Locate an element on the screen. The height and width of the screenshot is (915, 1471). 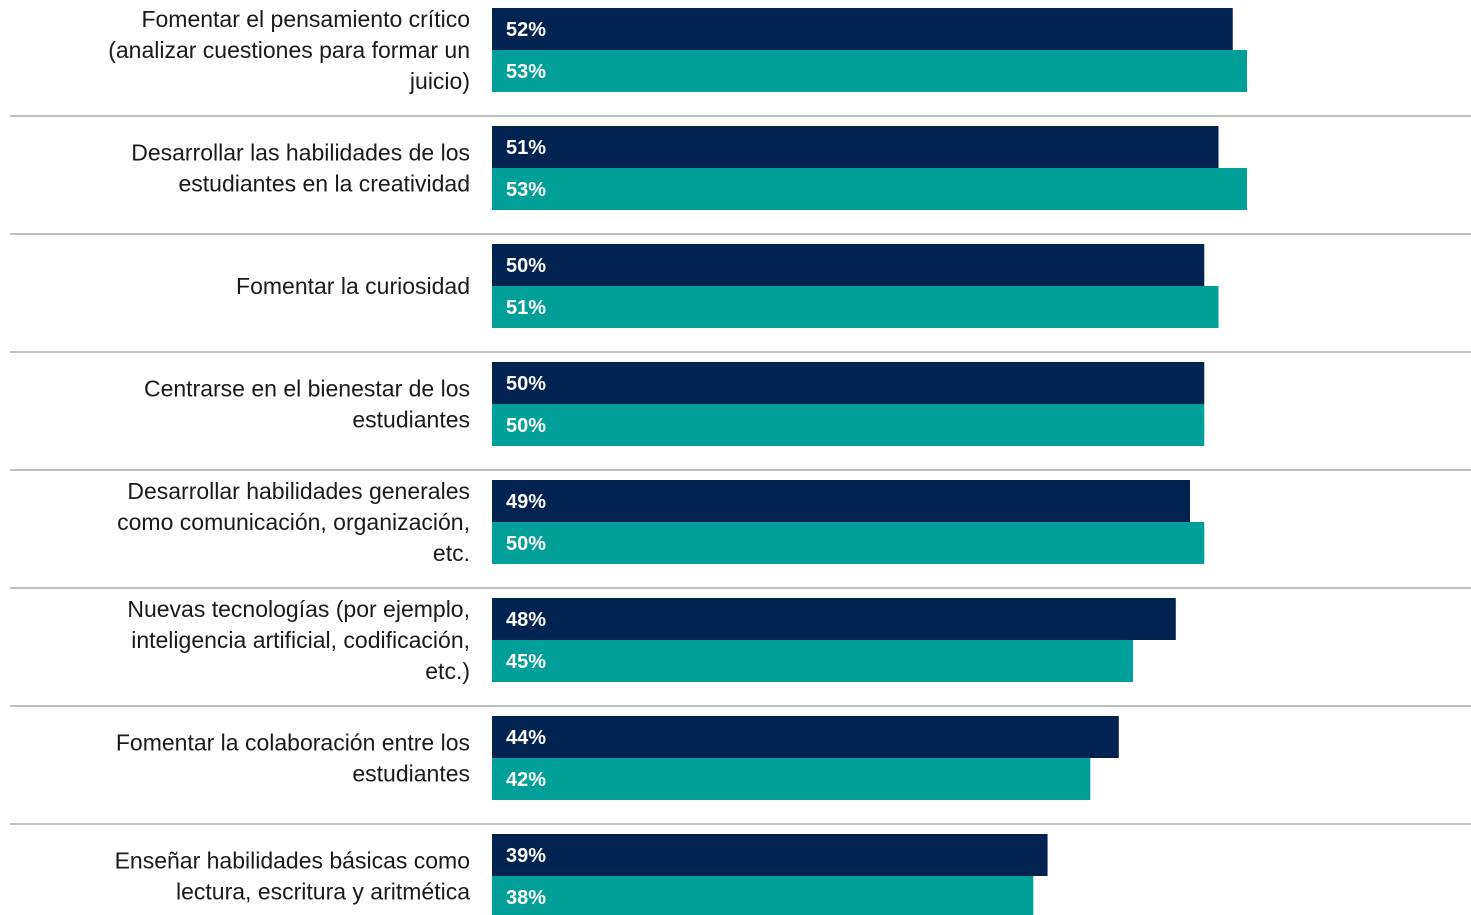
category-label: Fomentar la curiosidad is located at coordinates (353, 286).